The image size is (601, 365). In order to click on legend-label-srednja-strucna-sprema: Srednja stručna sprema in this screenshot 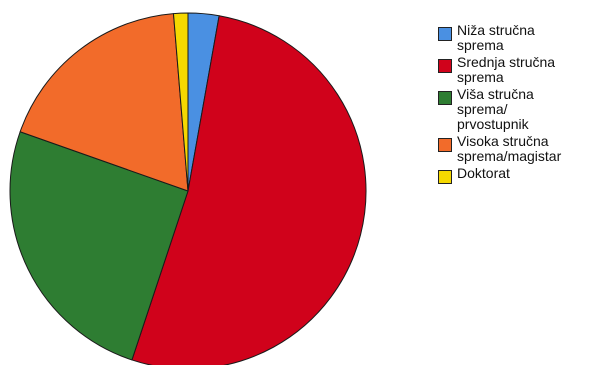, I will do `click(506, 69)`.